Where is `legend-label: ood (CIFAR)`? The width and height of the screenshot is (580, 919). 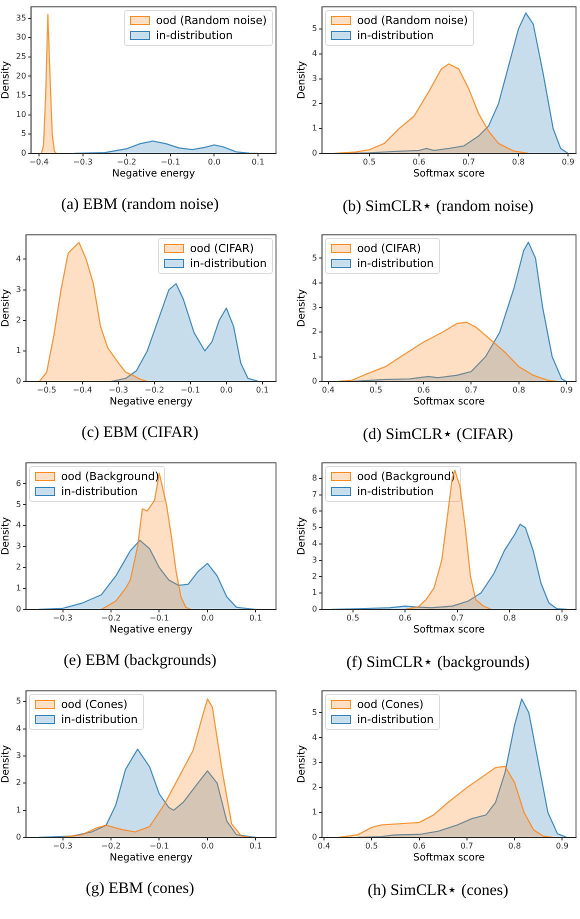
legend-label: ood (CIFAR) is located at coordinates (222, 248).